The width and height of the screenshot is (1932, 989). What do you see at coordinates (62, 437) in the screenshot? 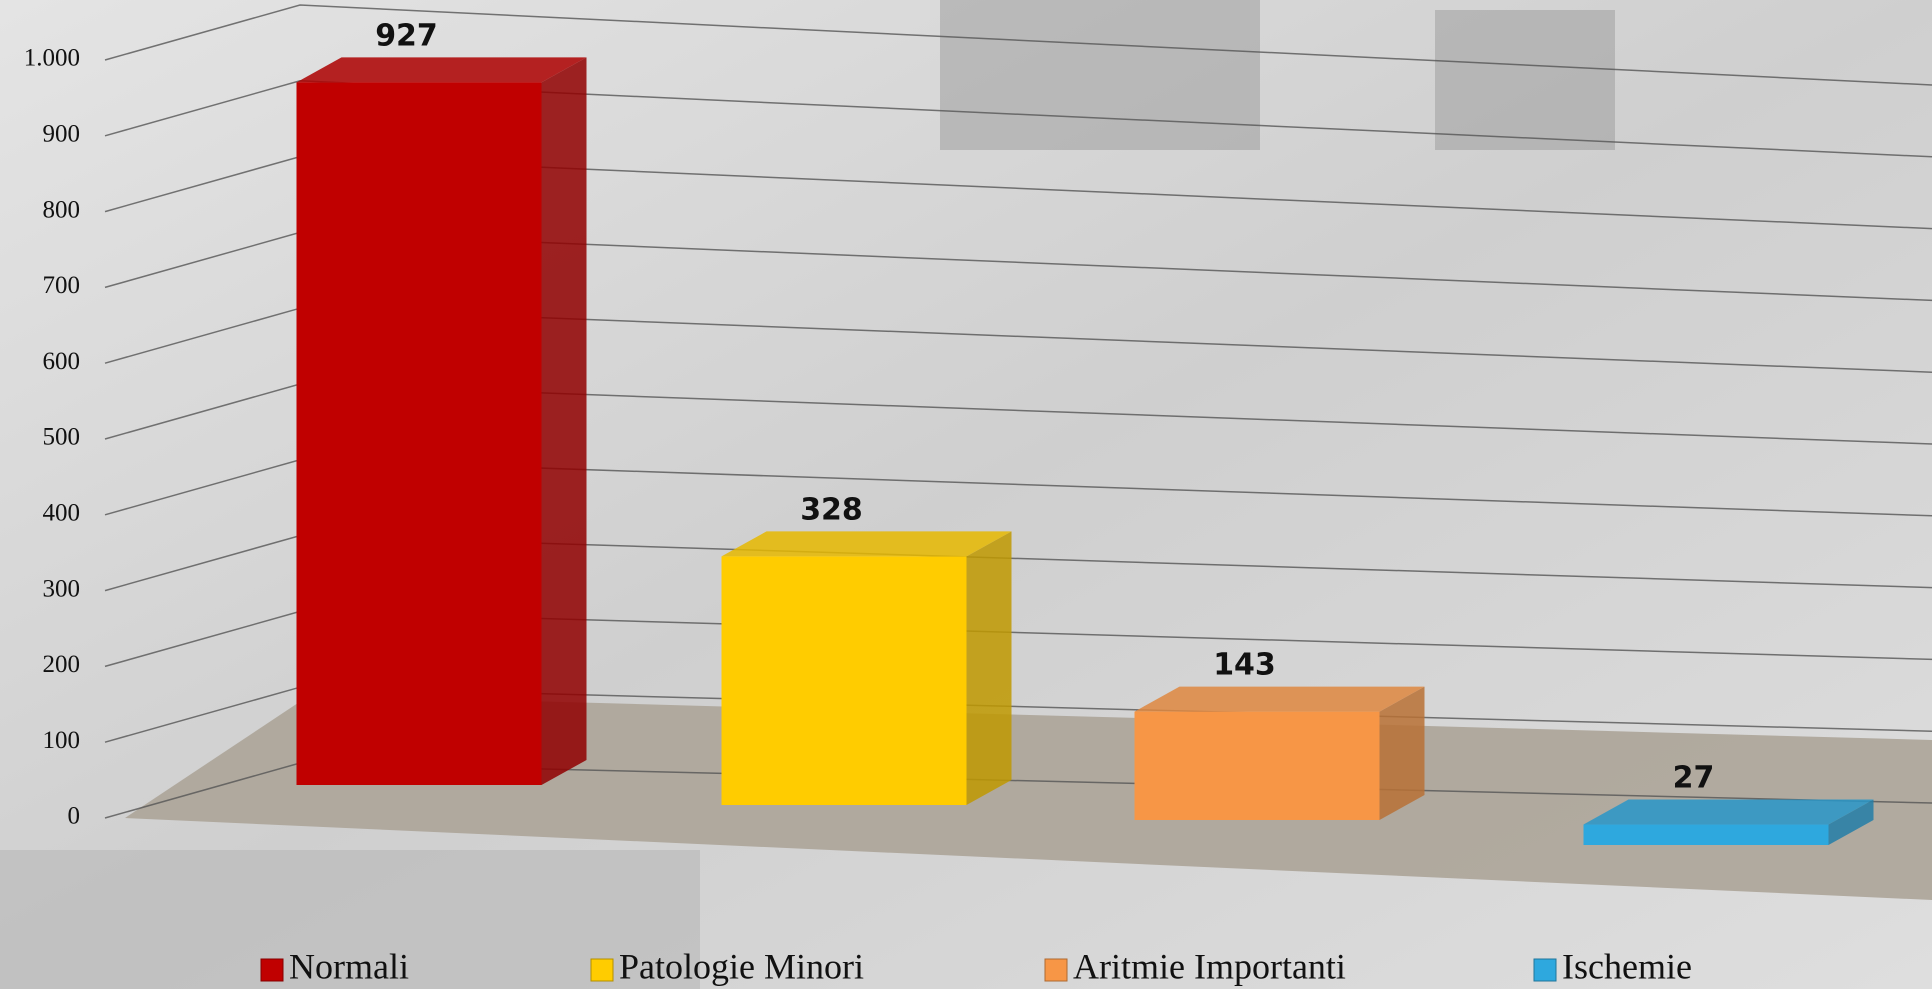
I see `y-tick-label: 500` at bounding box center [62, 437].